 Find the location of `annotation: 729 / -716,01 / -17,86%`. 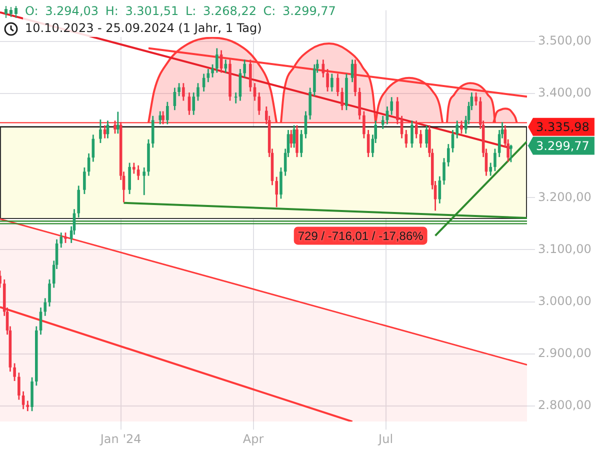

annotation: 729 / -716,01 / -17,86% is located at coordinates (361, 236).